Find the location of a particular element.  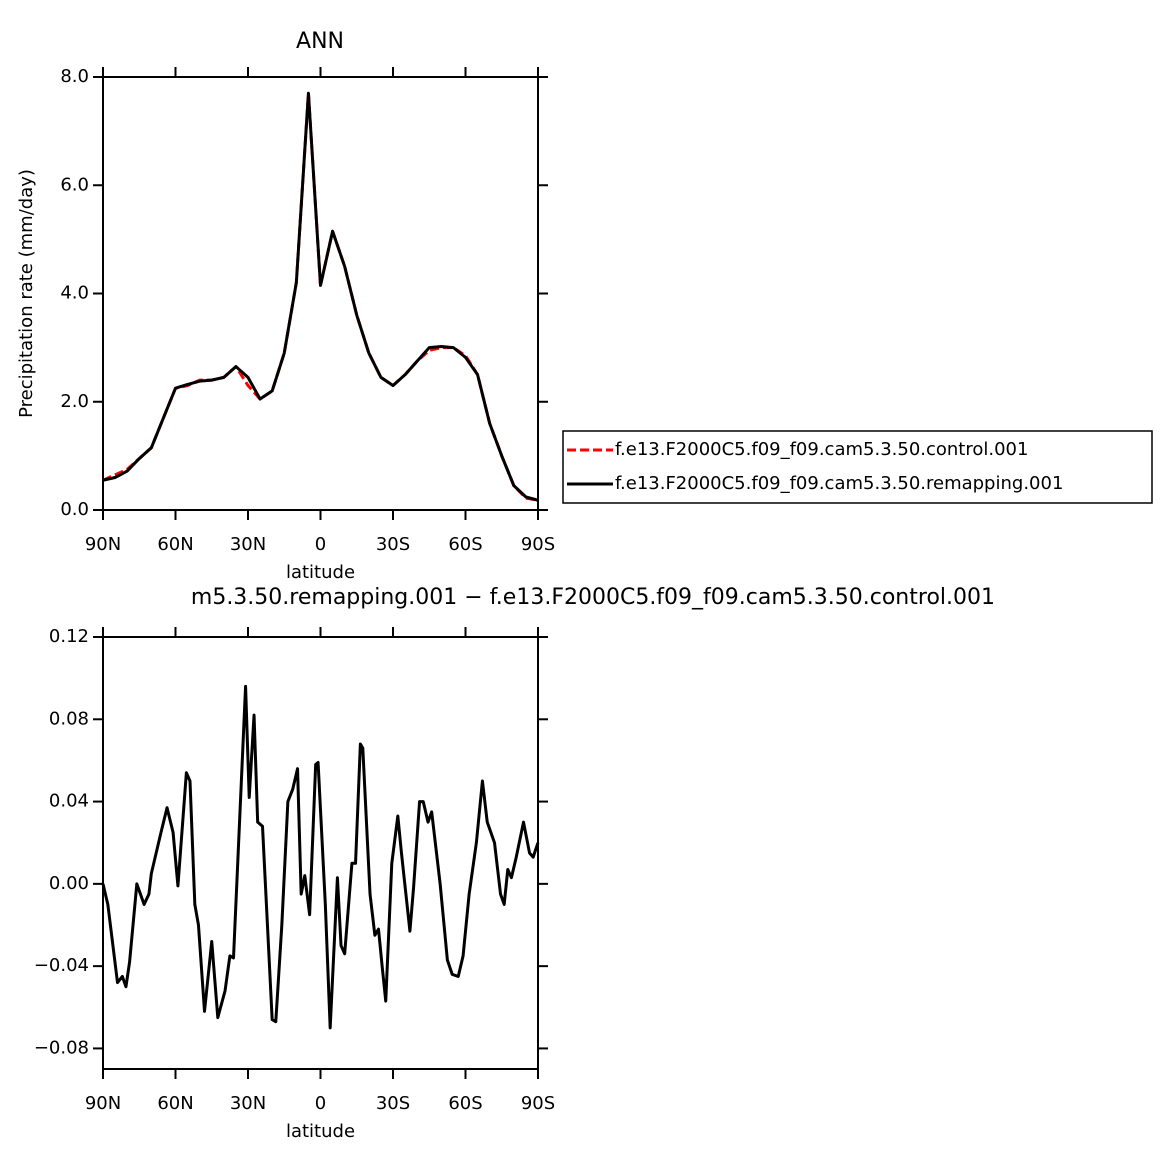

chart-title: ANN is located at coordinates (320, 41).